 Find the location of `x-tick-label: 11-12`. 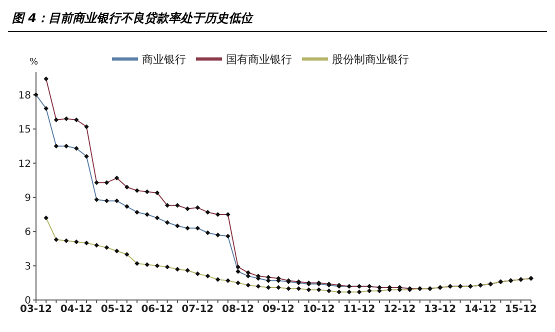

x-tick-label: 11-12 is located at coordinates (359, 310).